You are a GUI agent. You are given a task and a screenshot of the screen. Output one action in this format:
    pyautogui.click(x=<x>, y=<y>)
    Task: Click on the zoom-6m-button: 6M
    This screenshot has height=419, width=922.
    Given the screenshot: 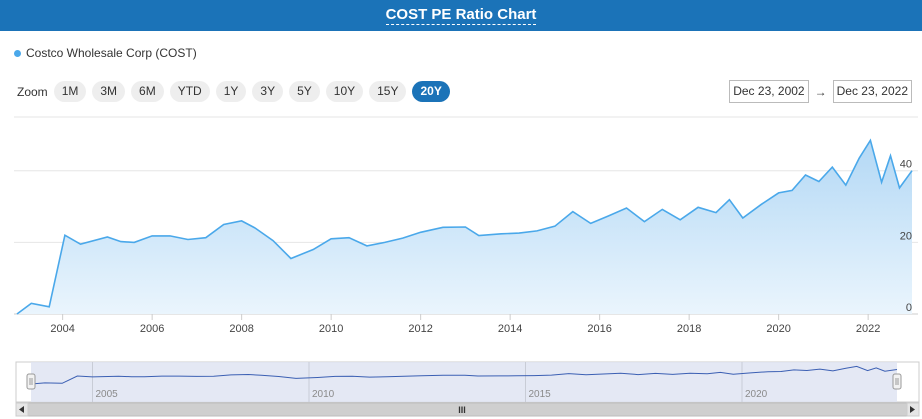 What is the action you would take?
    pyautogui.click(x=147, y=91)
    